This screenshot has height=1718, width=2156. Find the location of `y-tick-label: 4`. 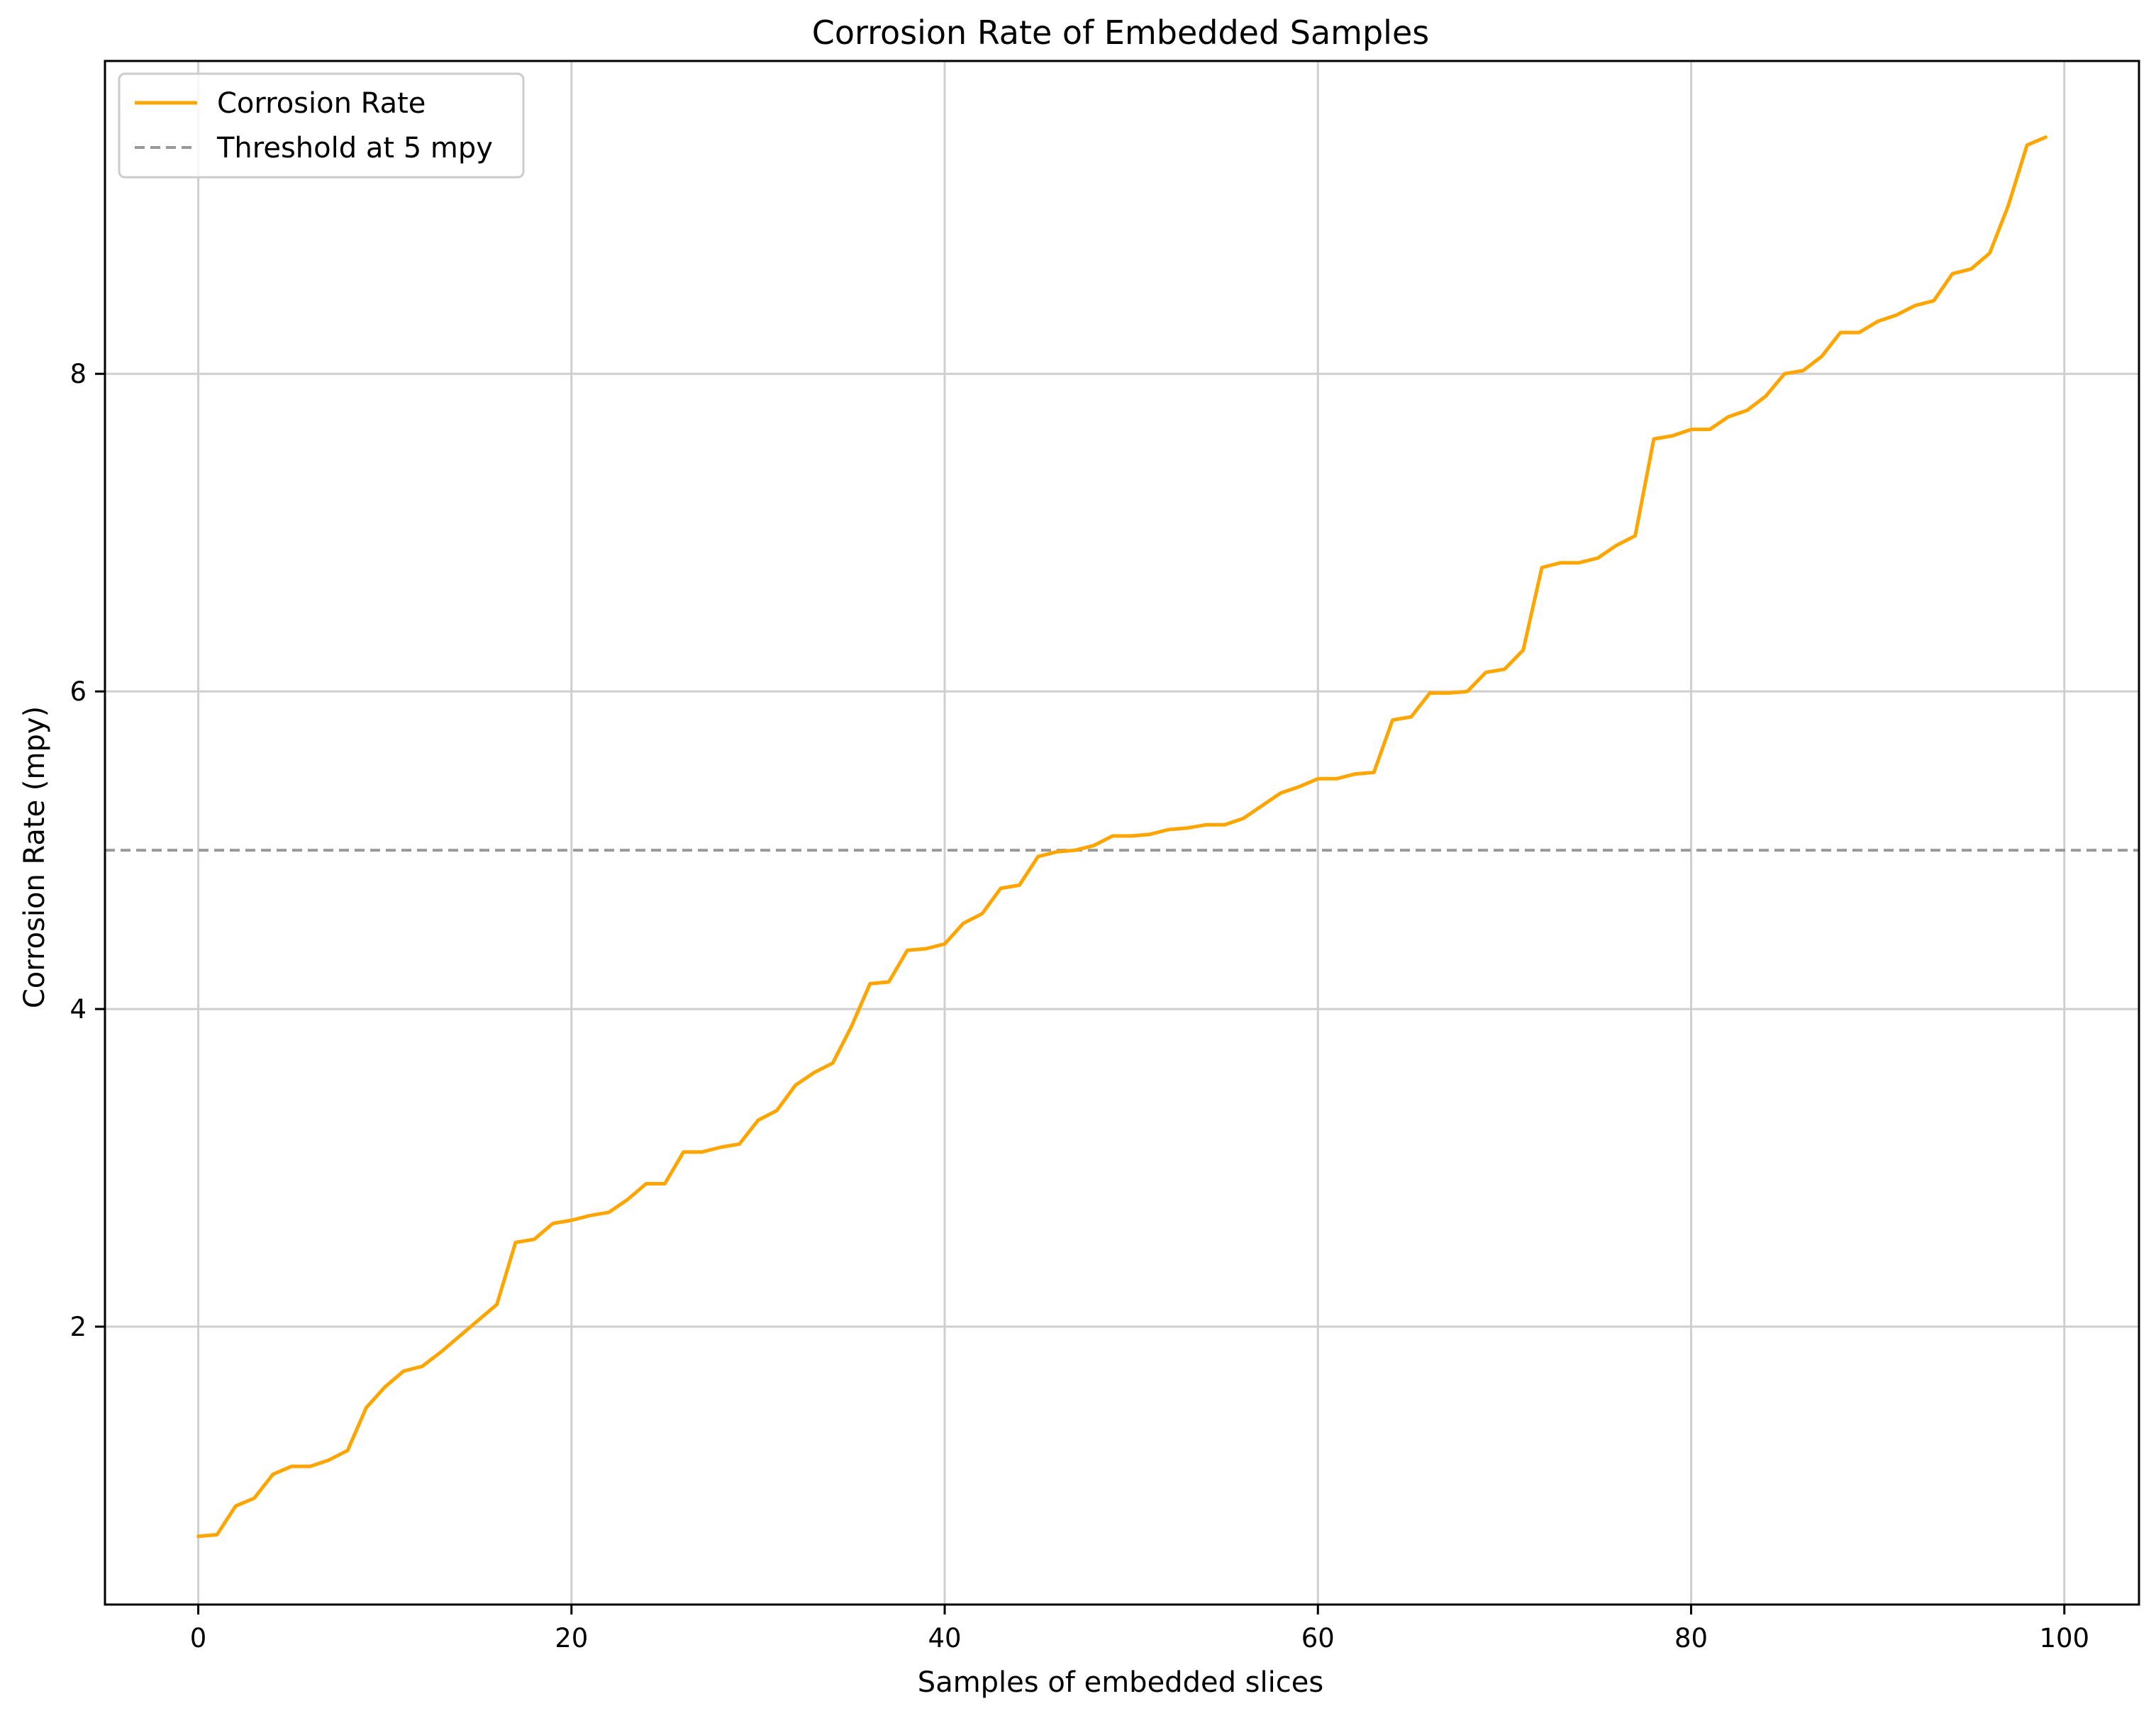

y-tick-label: 4 is located at coordinates (78, 1009).